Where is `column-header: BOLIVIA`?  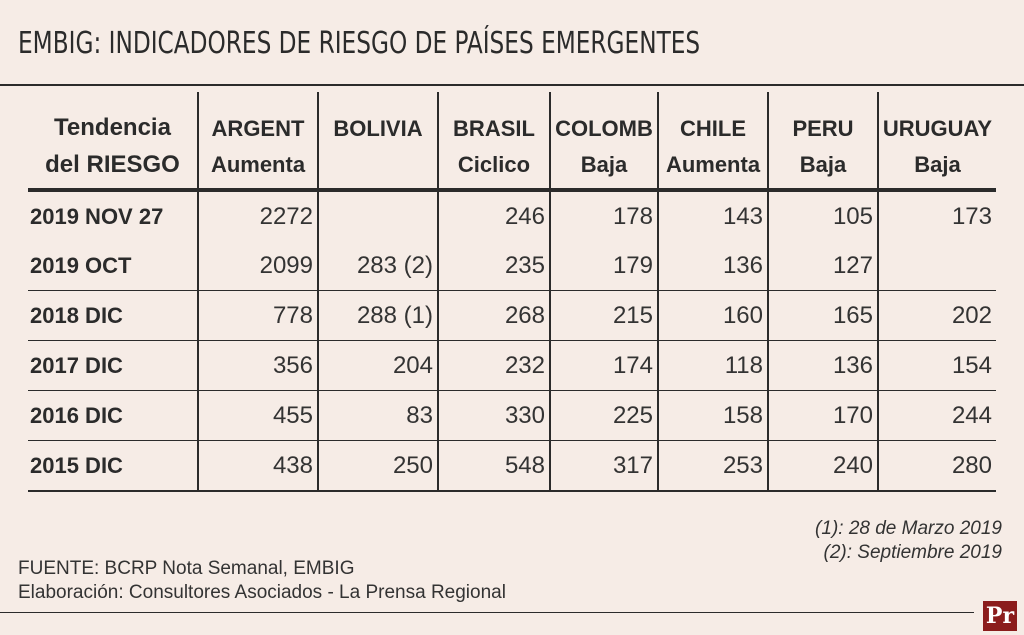
column-header: BOLIVIA is located at coordinates (377, 117).